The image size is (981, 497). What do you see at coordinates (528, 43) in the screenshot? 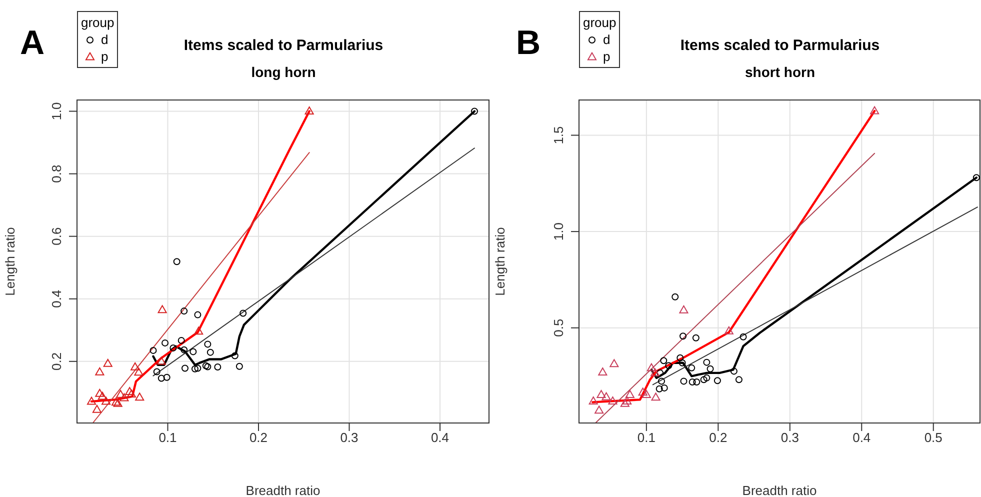
I see `text: B` at bounding box center [528, 43].